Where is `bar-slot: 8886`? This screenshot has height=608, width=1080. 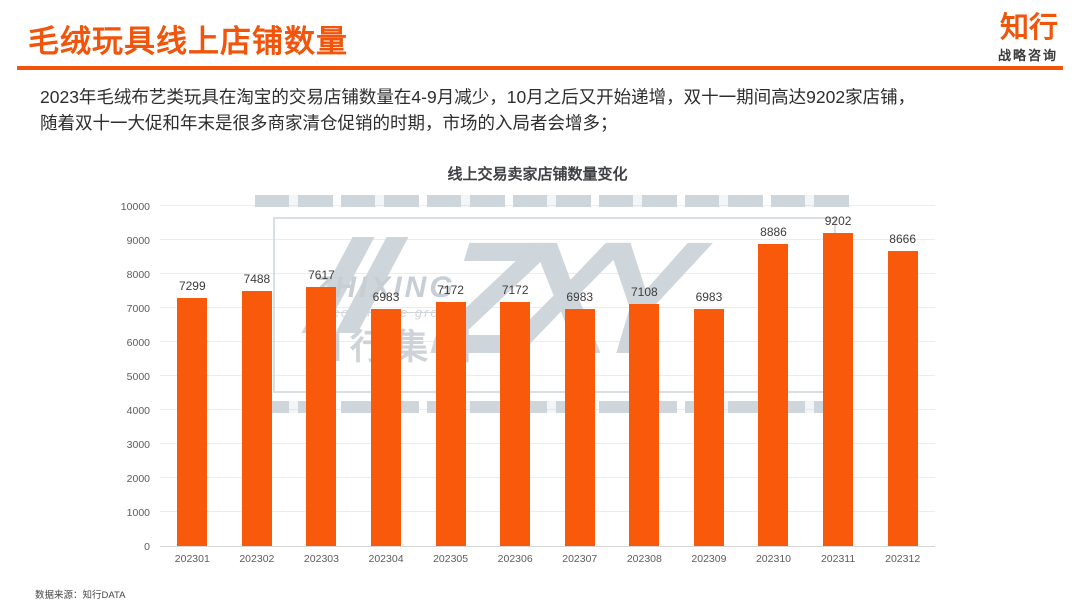
bar-slot: 8886 is located at coordinates (773, 376).